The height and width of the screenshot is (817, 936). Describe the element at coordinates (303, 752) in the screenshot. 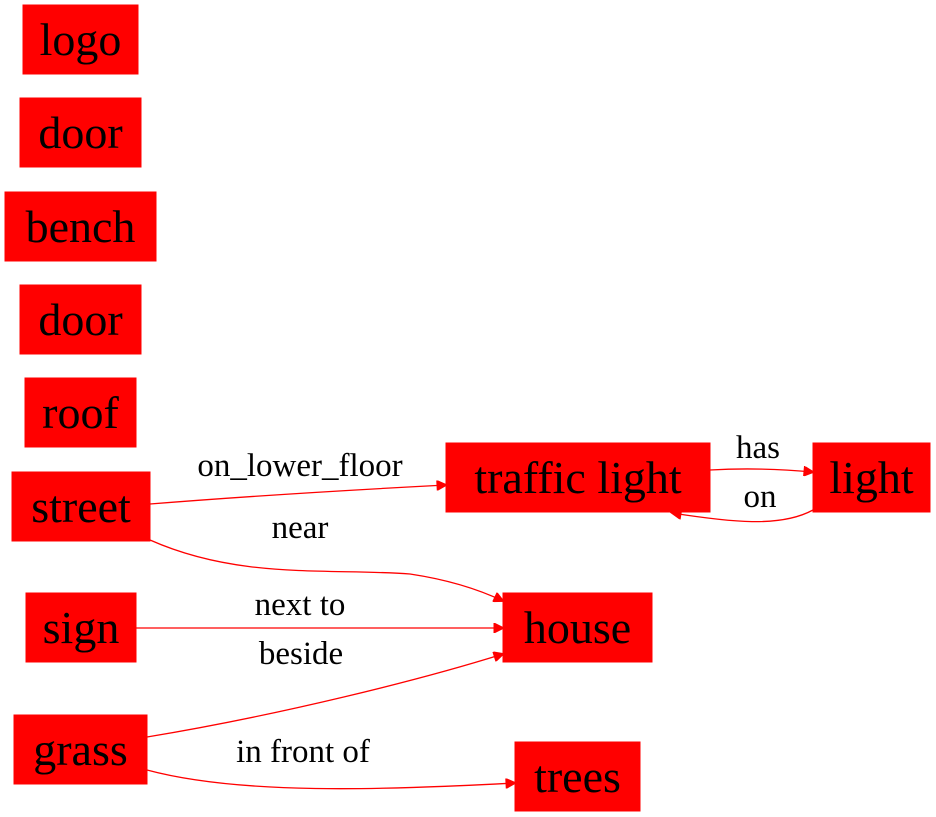

I see `edge-label: in front of` at that location.